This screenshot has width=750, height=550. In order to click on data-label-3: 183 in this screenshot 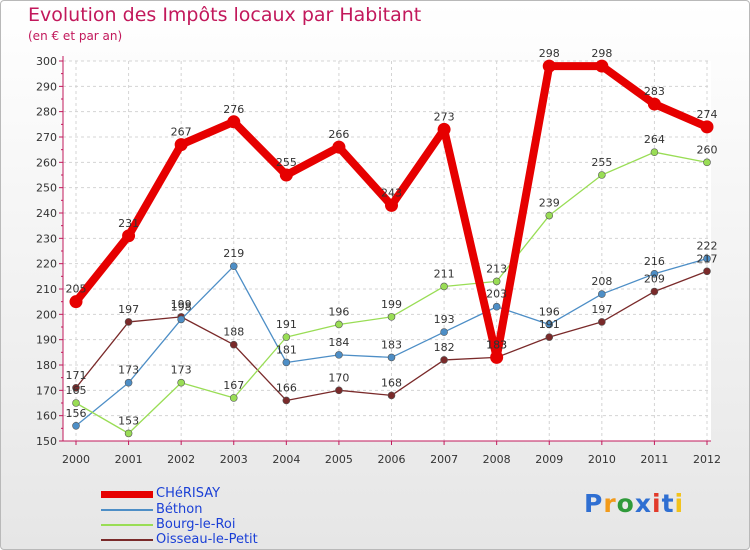, I will do `click(496, 344)`.